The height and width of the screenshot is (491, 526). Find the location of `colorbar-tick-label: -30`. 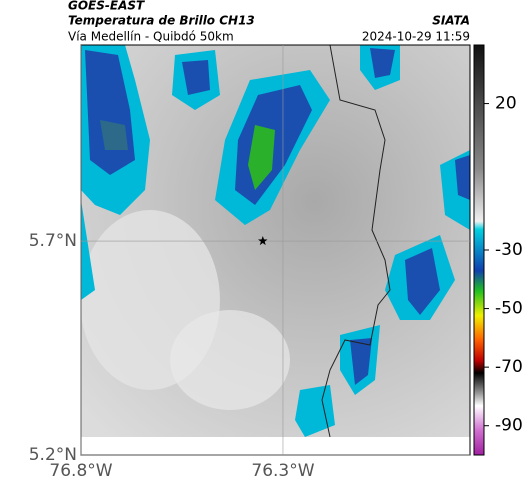

colorbar-tick-label: -30 is located at coordinates (509, 250).